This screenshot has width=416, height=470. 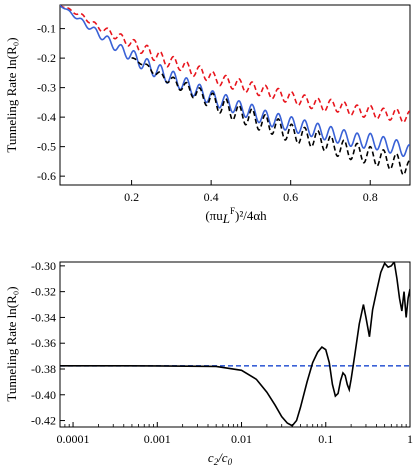 What do you see at coordinates (251, 192) in the screenshot?
I see `top-x-ticks: 0.2 0.4 0.6 0.8` at bounding box center [251, 192].